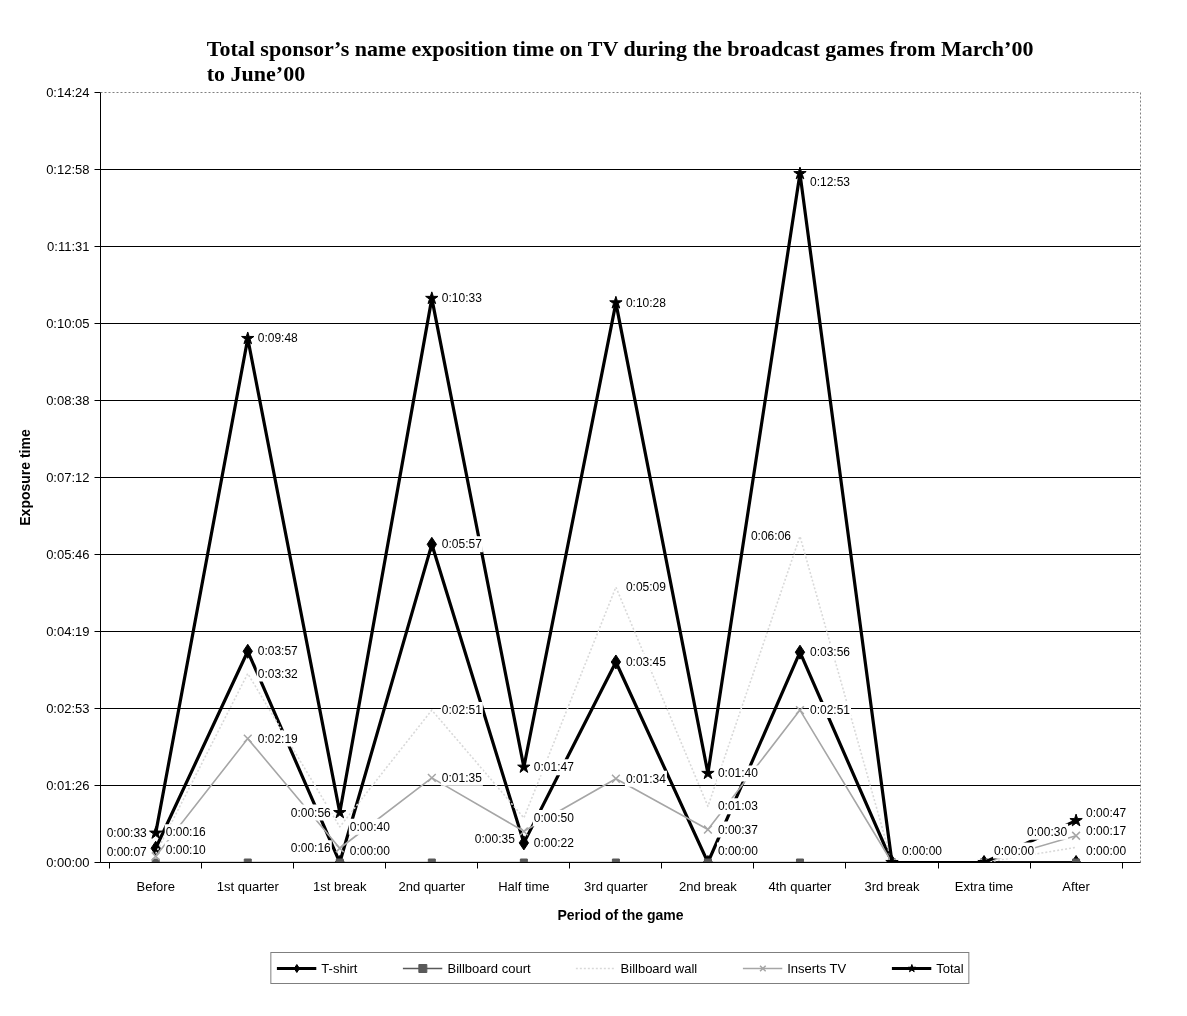  I want to click on x-tick-label: After, so click(1076, 886).